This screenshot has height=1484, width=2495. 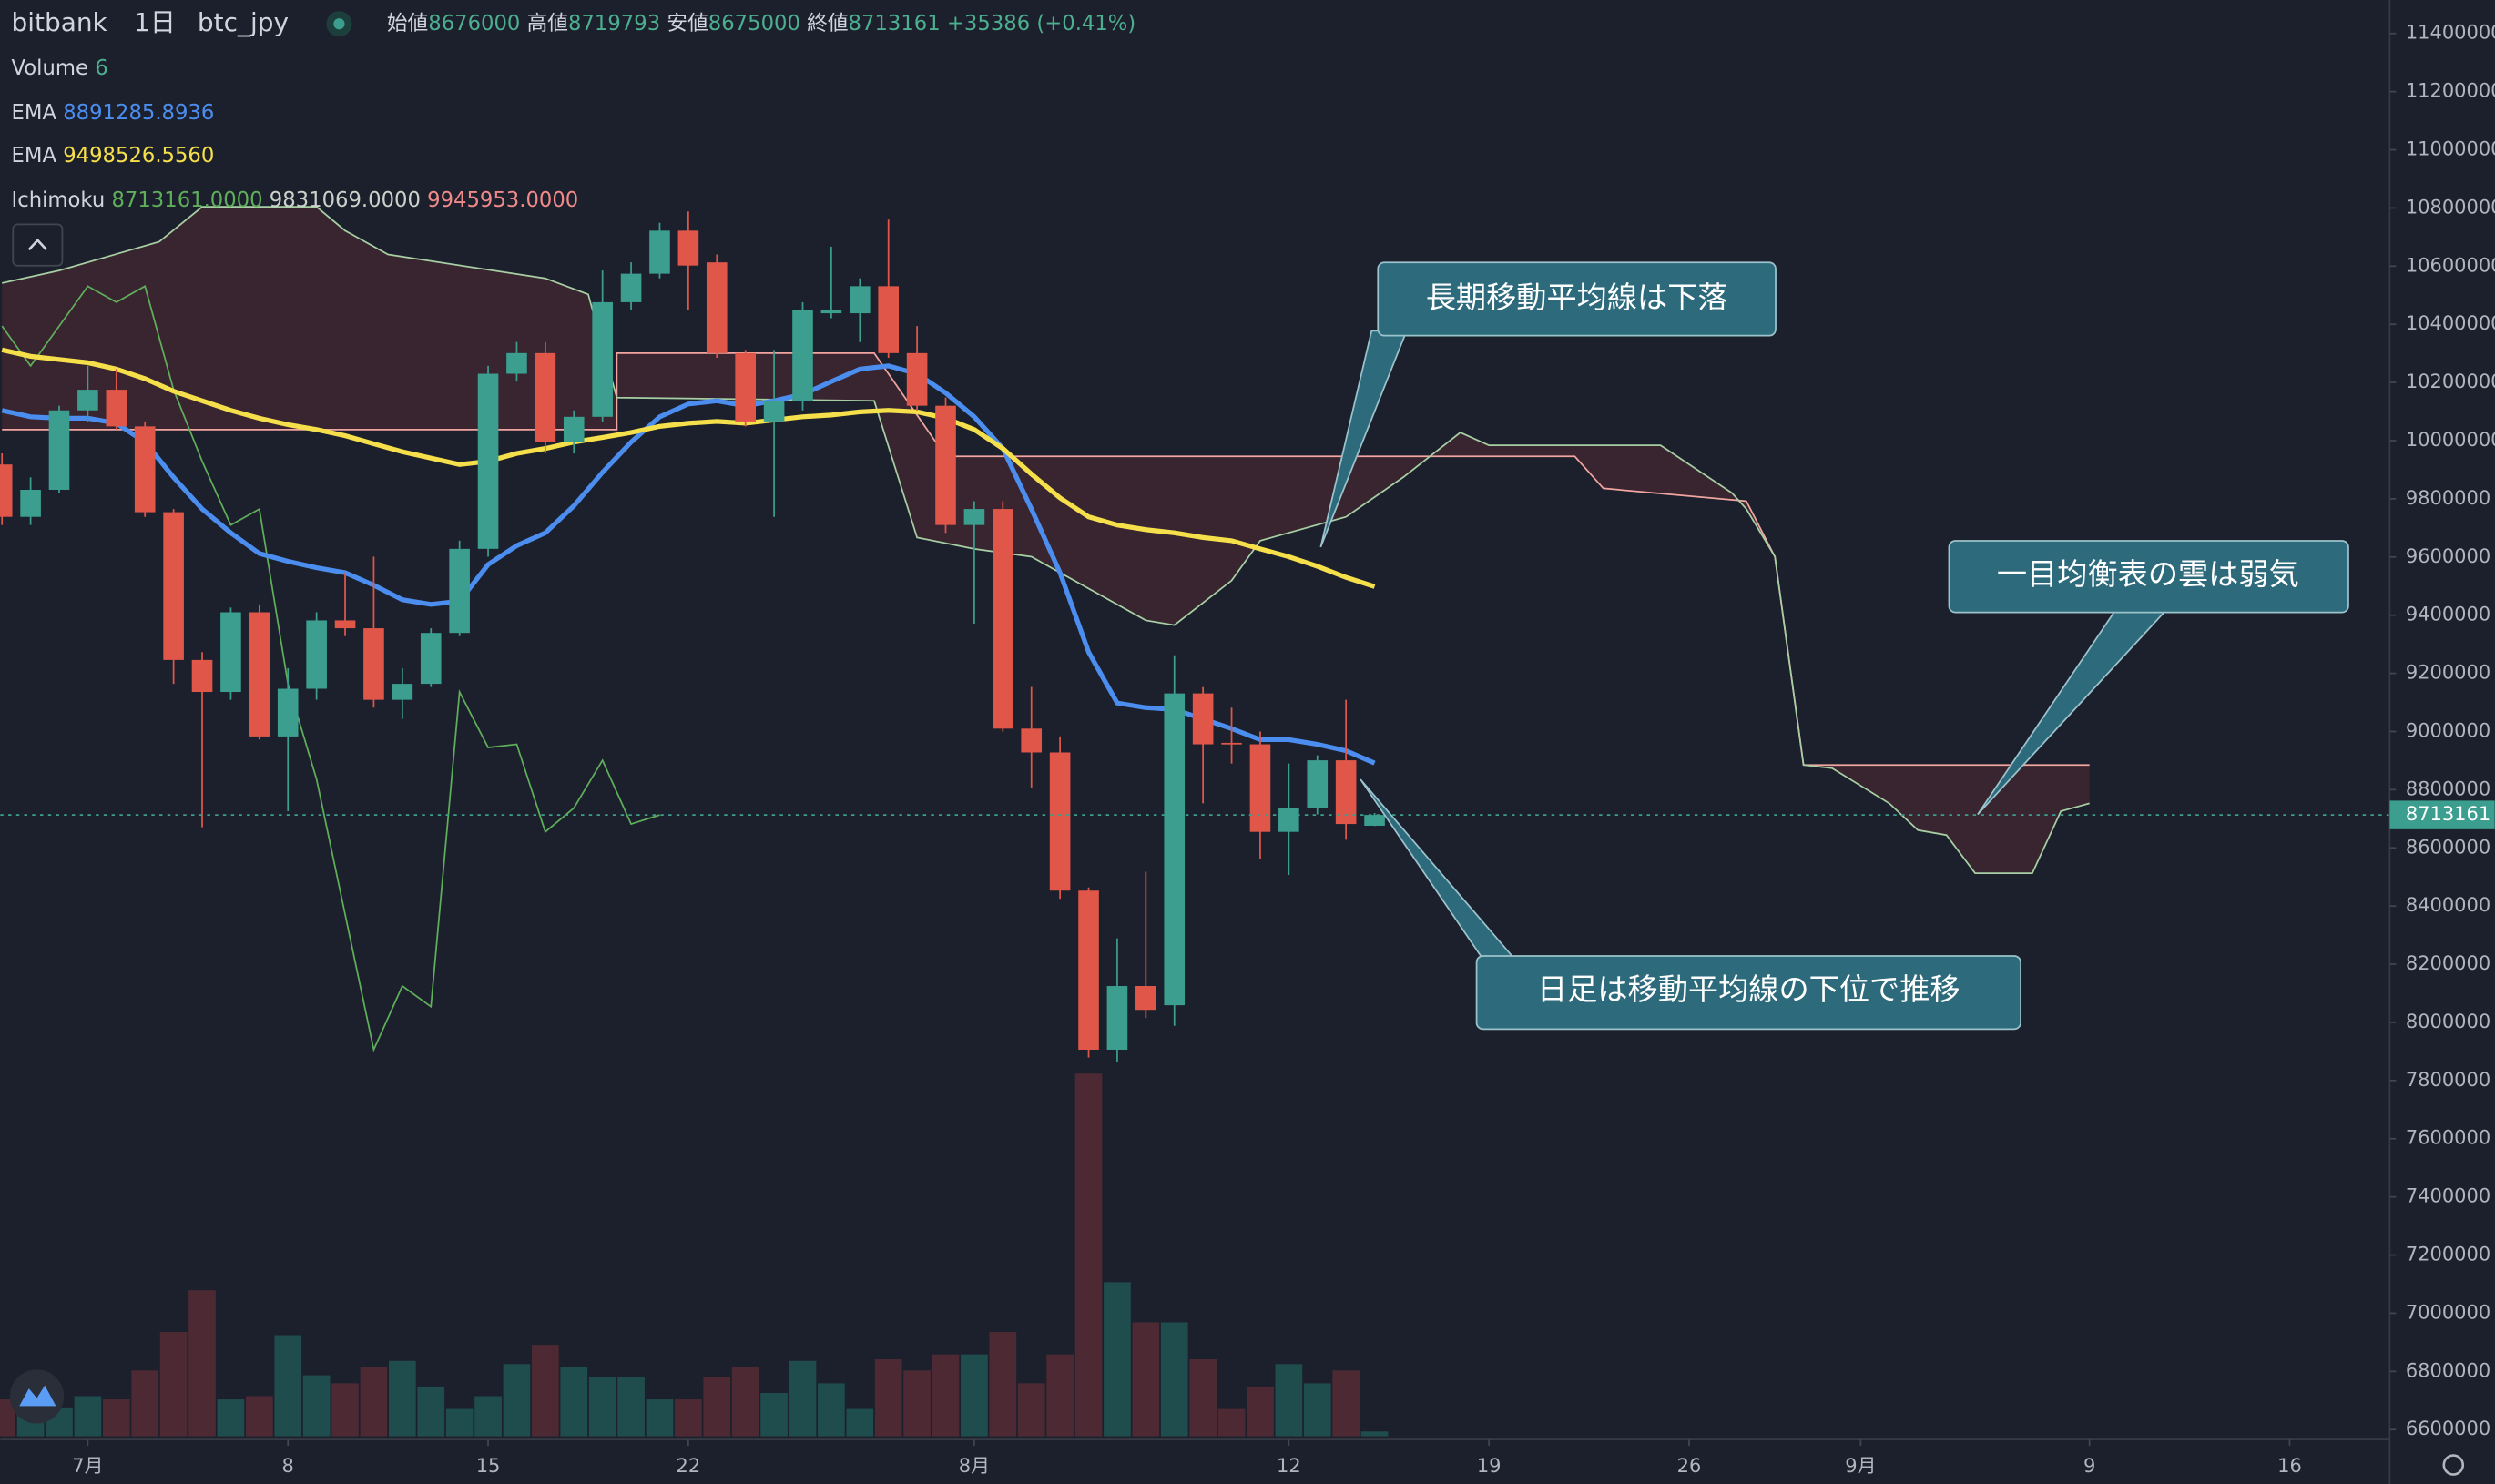 What do you see at coordinates (2450, 91) in the screenshot?
I see `y-tick-label: 11200000` at bounding box center [2450, 91].